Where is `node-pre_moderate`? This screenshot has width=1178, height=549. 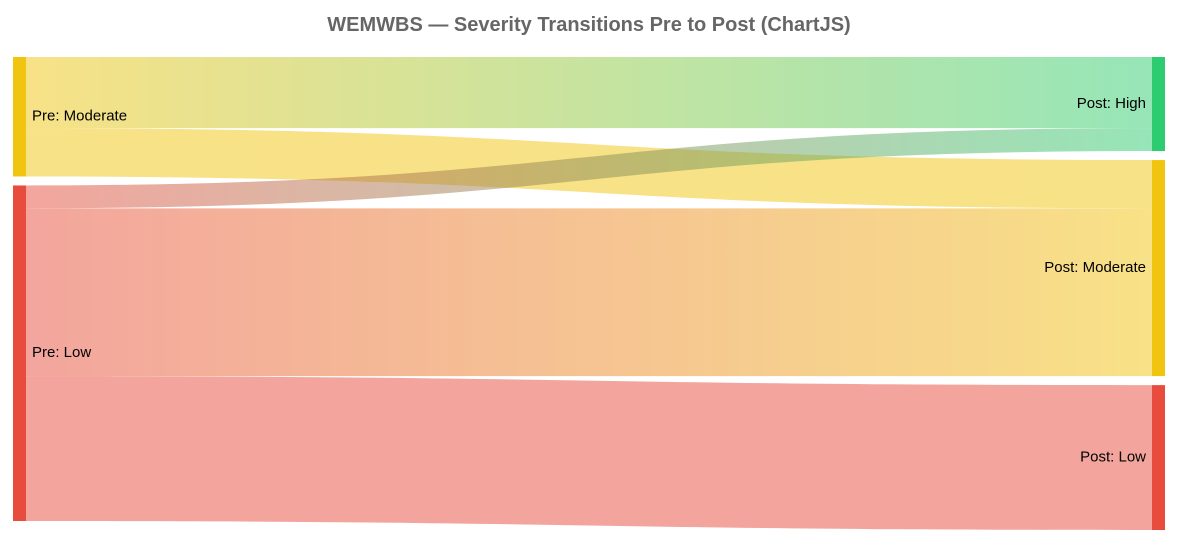 node-pre_moderate is located at coordinates (19, 117).